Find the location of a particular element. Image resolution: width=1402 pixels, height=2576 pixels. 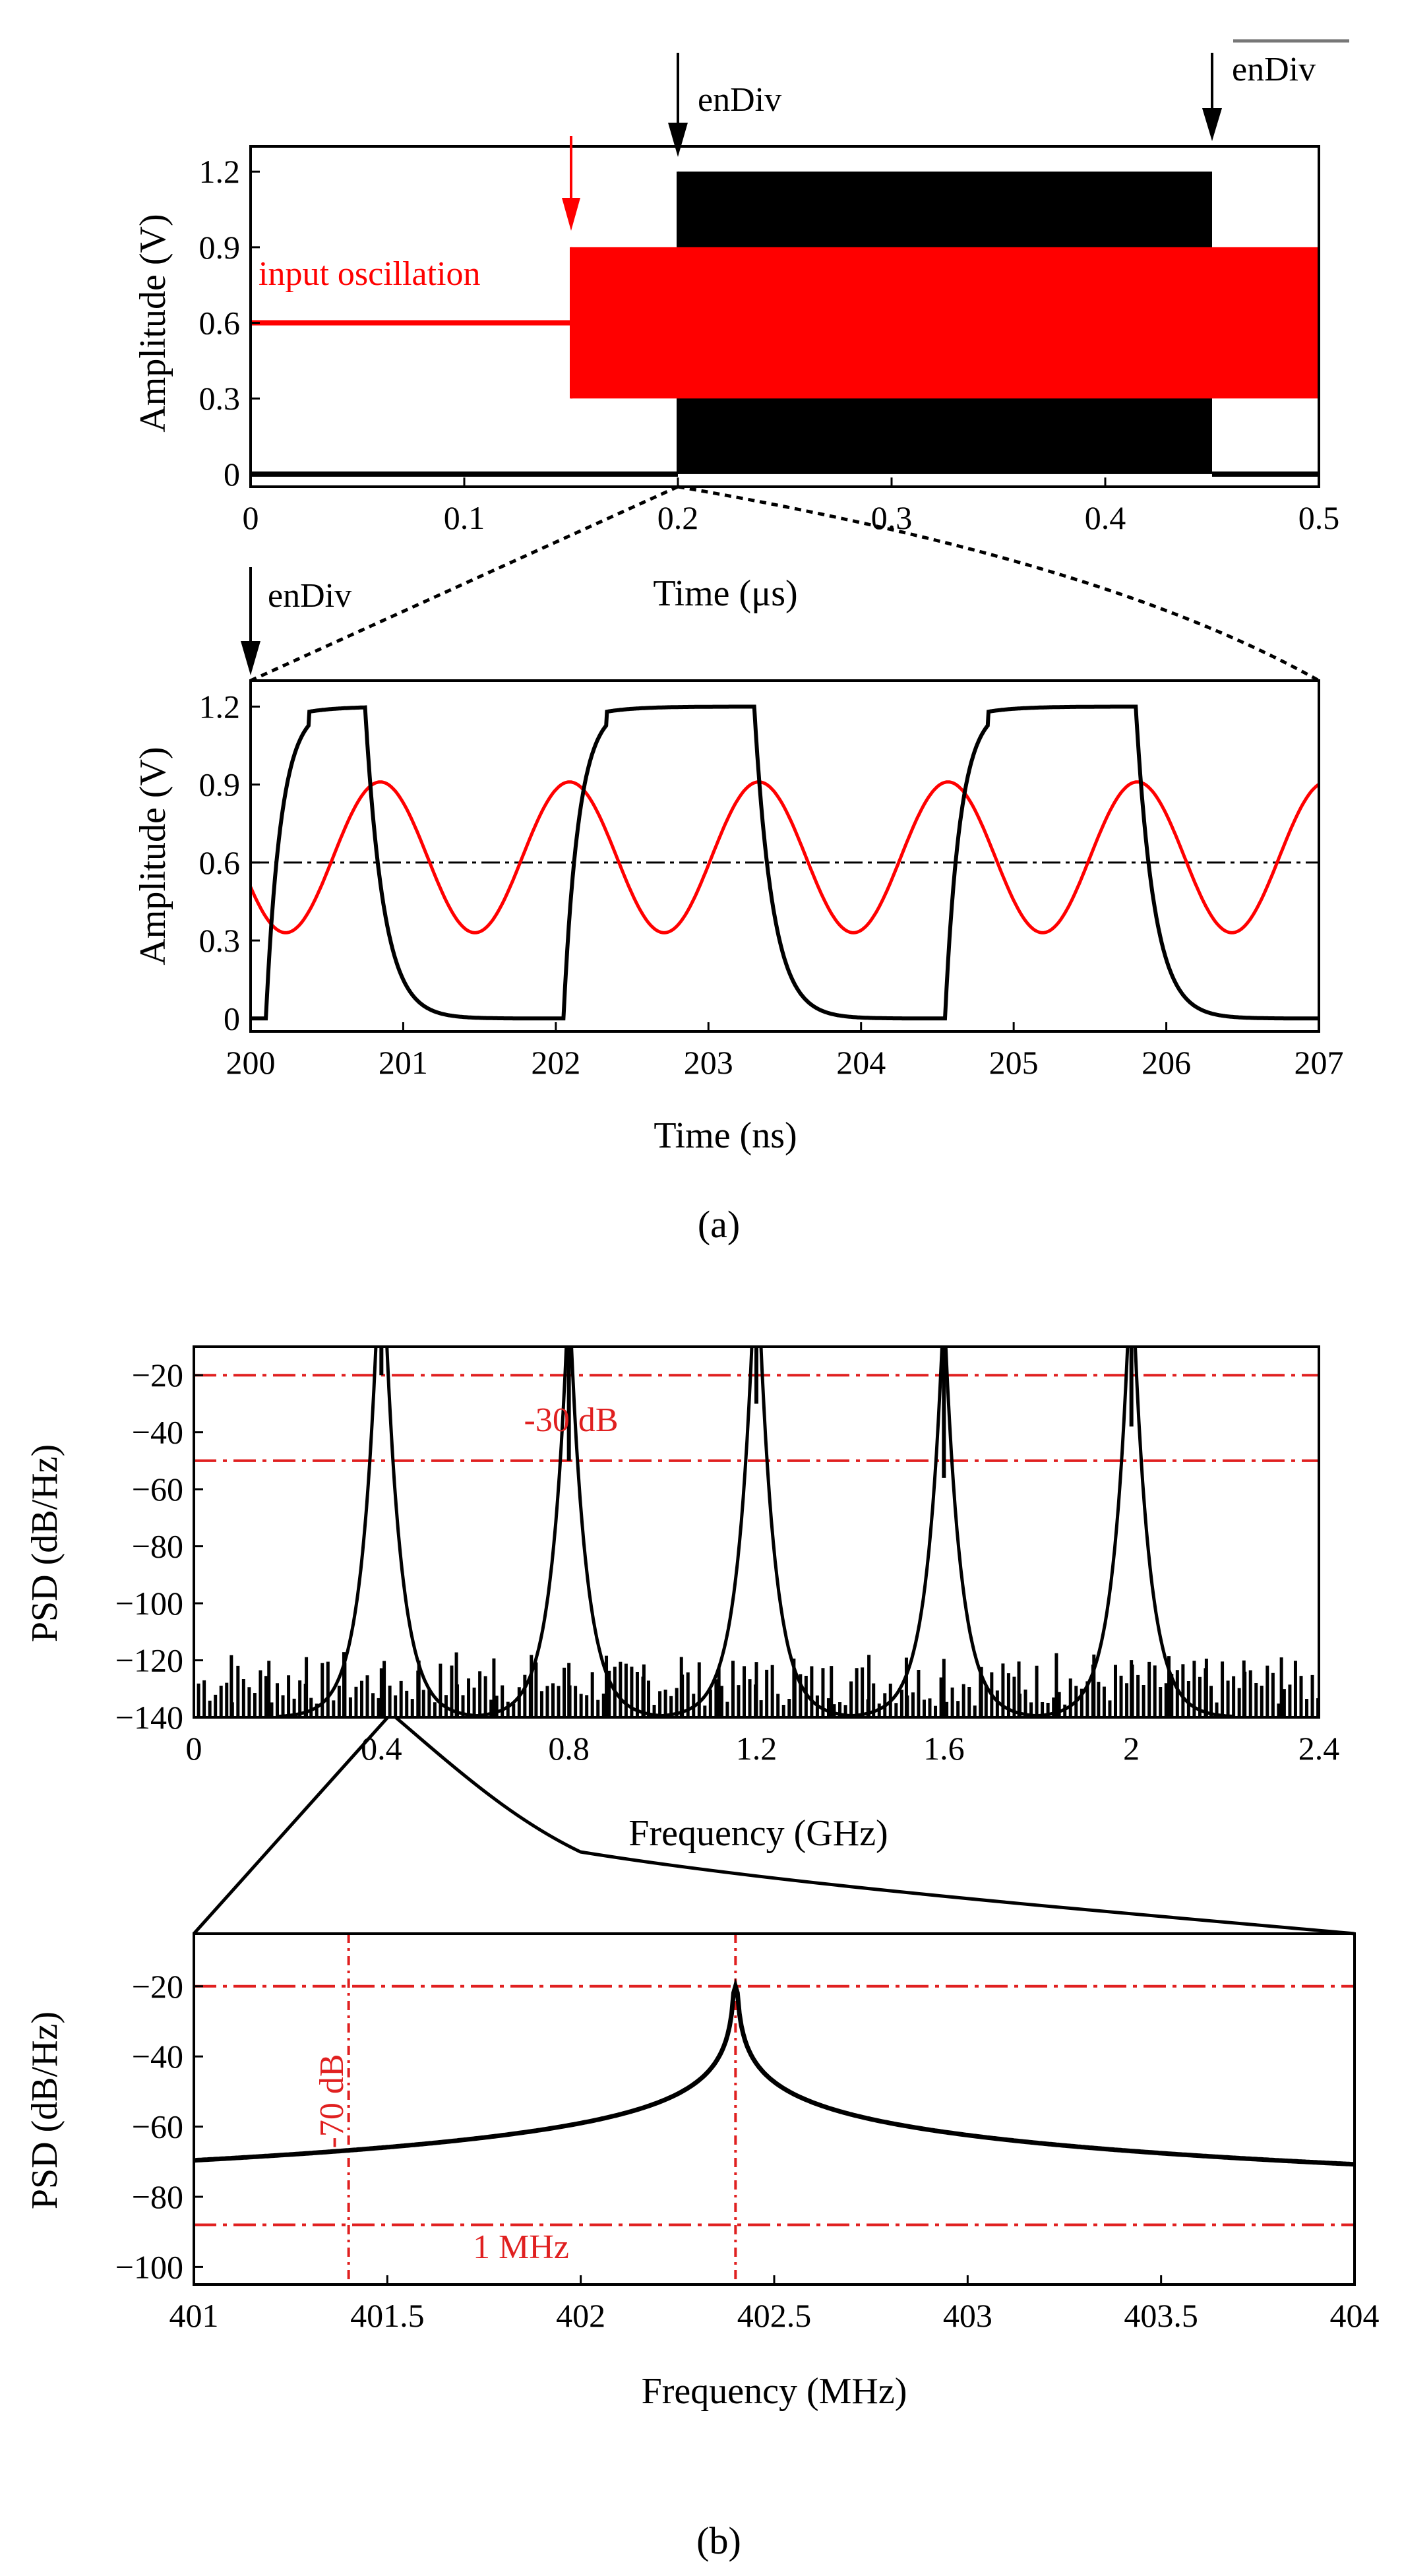

a2-y-tick-label: 0.3 is located at coordinates (220, 940).